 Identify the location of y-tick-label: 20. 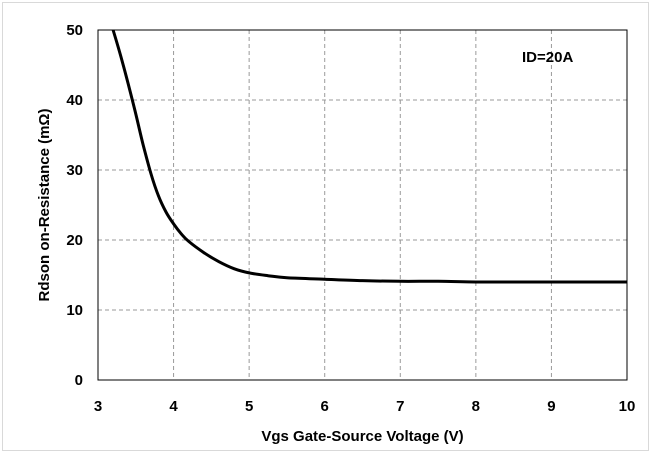
(74, 240).